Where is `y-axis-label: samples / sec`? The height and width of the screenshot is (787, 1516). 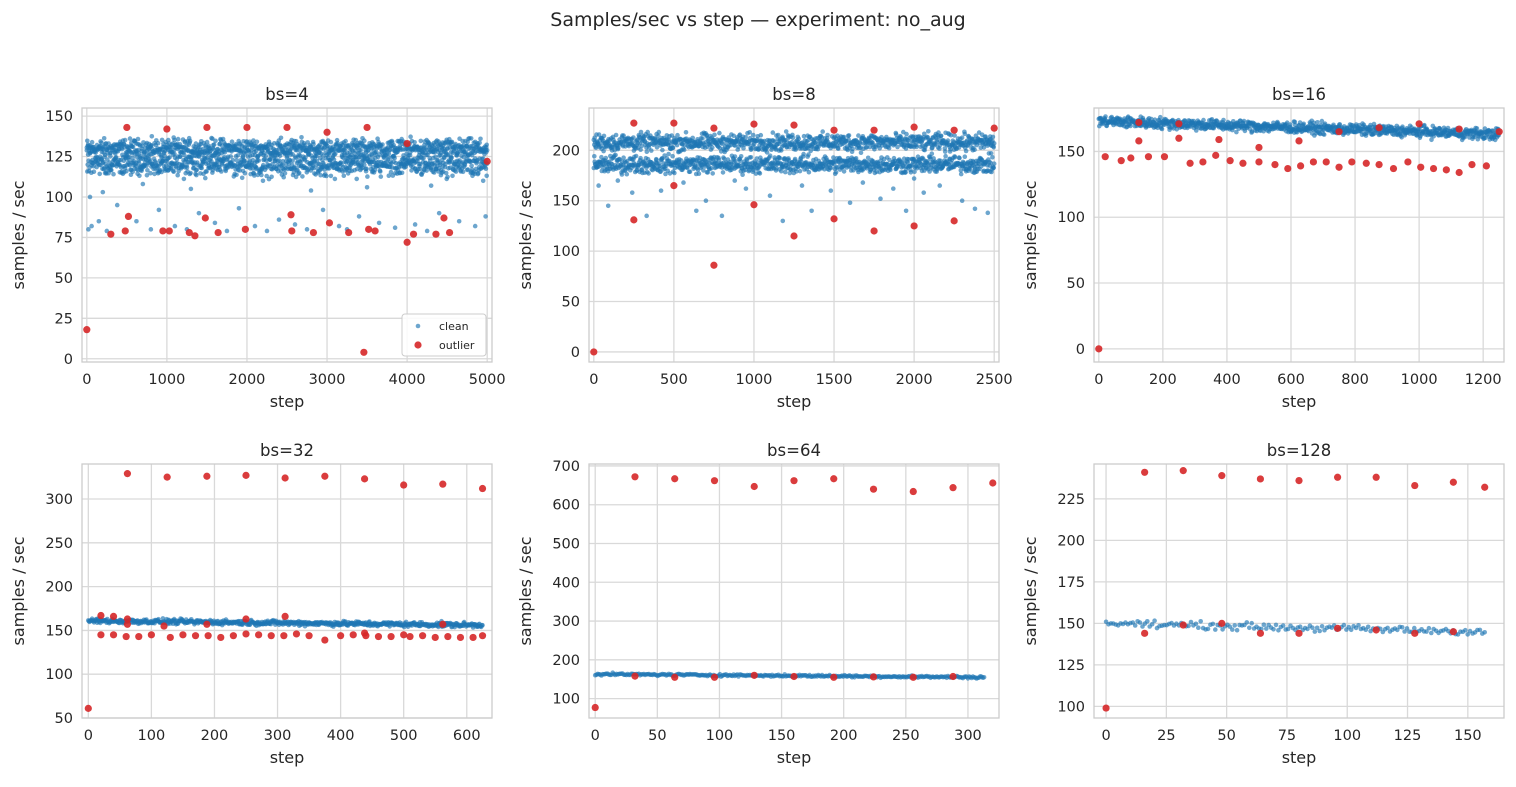 y-axis-label: samples / sec is located at coordinates (1030, 234).